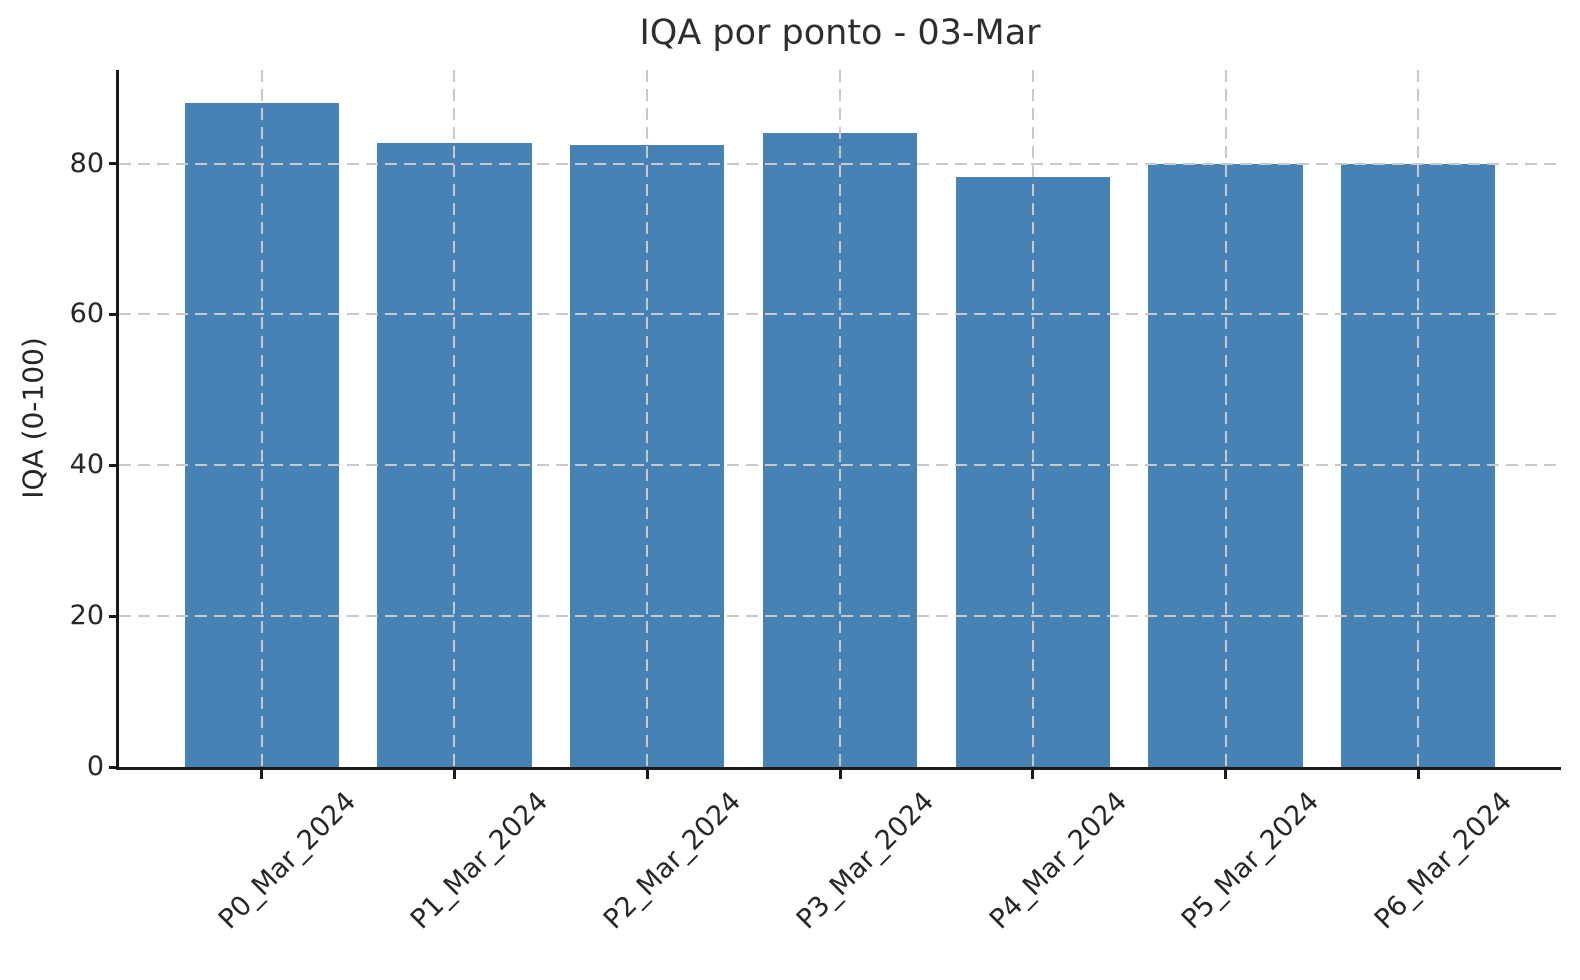 Image resolution: width=1580 pixels, height=980 pixels. Describe the element at coordinates (454, 418) in the screenshot. I see `v-gridline-P1_Mar_2024` at that location.